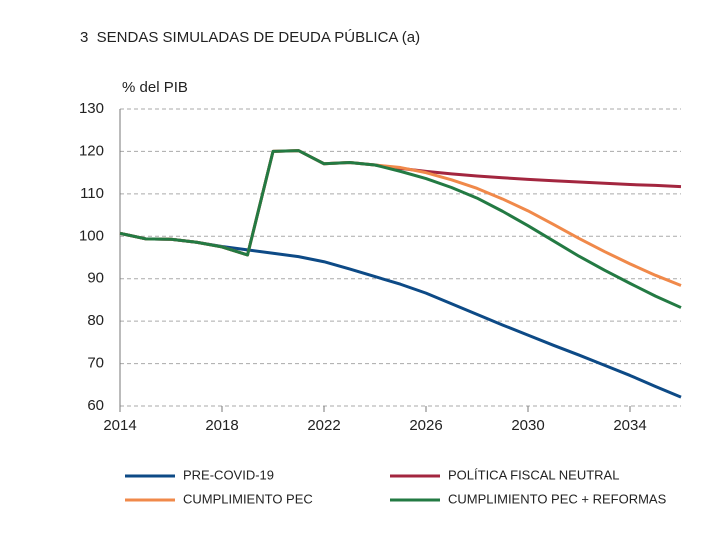 This screenshot has height=533, width=721. What do you see at coordinates (95, 405) in the screenshot?
I see `y-tick-label: 60` at bounding box center [95, 405].